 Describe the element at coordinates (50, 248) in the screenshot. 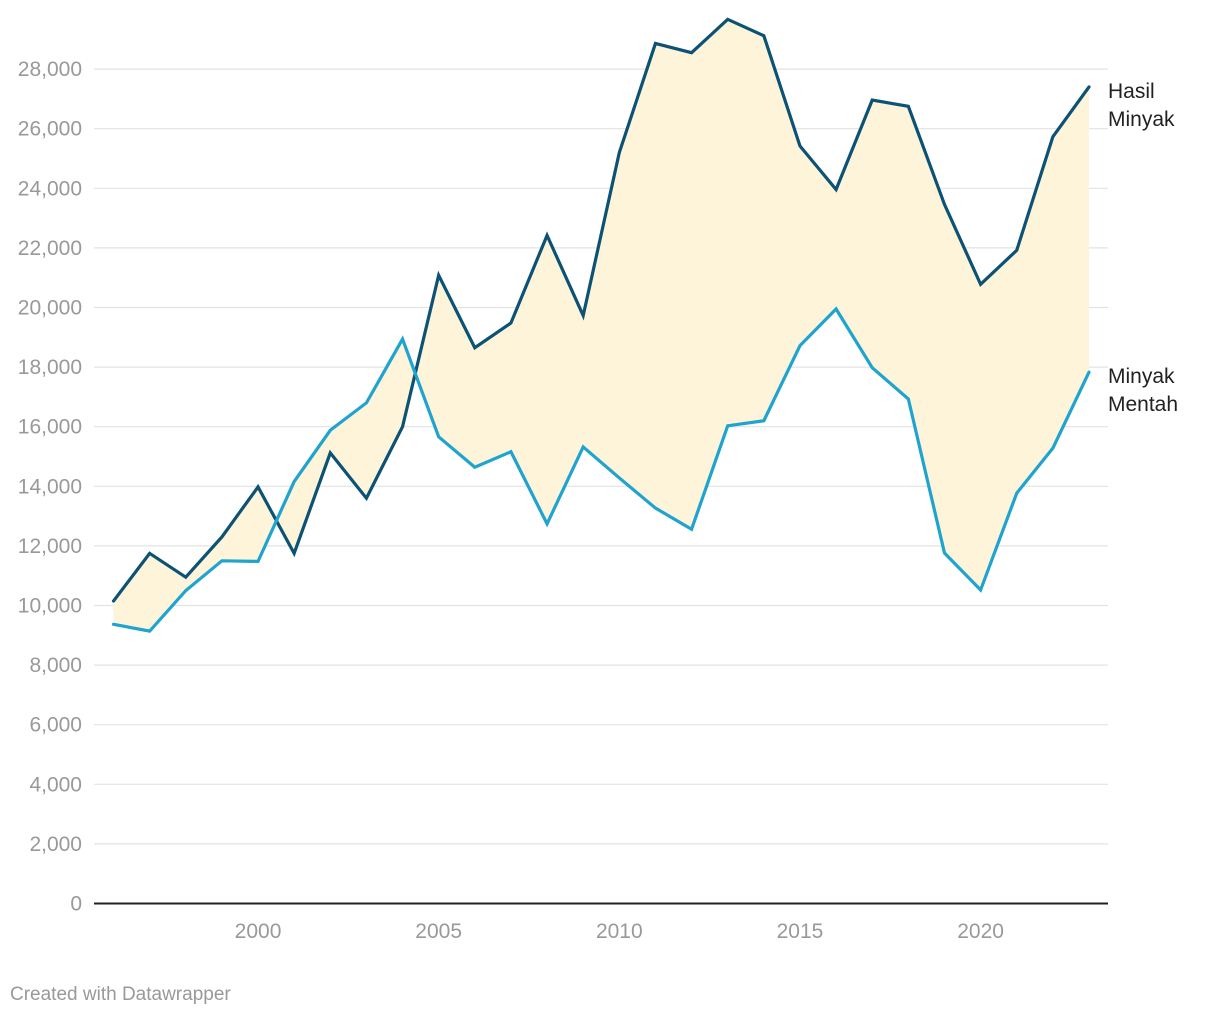

I see `y-tick-label: 22,000` at that location.